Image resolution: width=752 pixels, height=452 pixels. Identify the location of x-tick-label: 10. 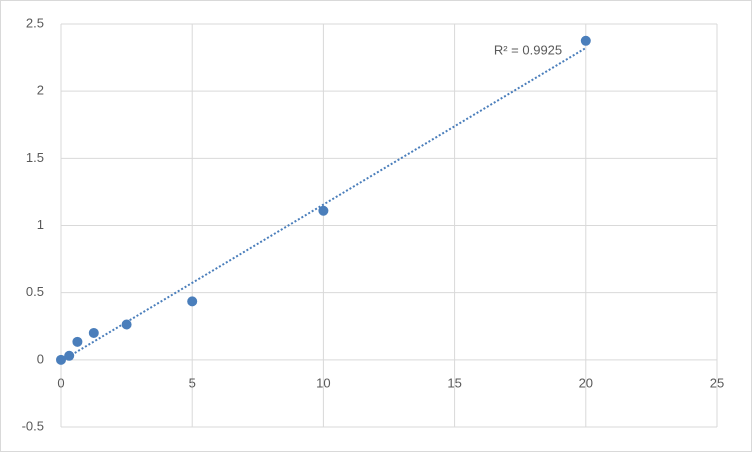
(323, 382).